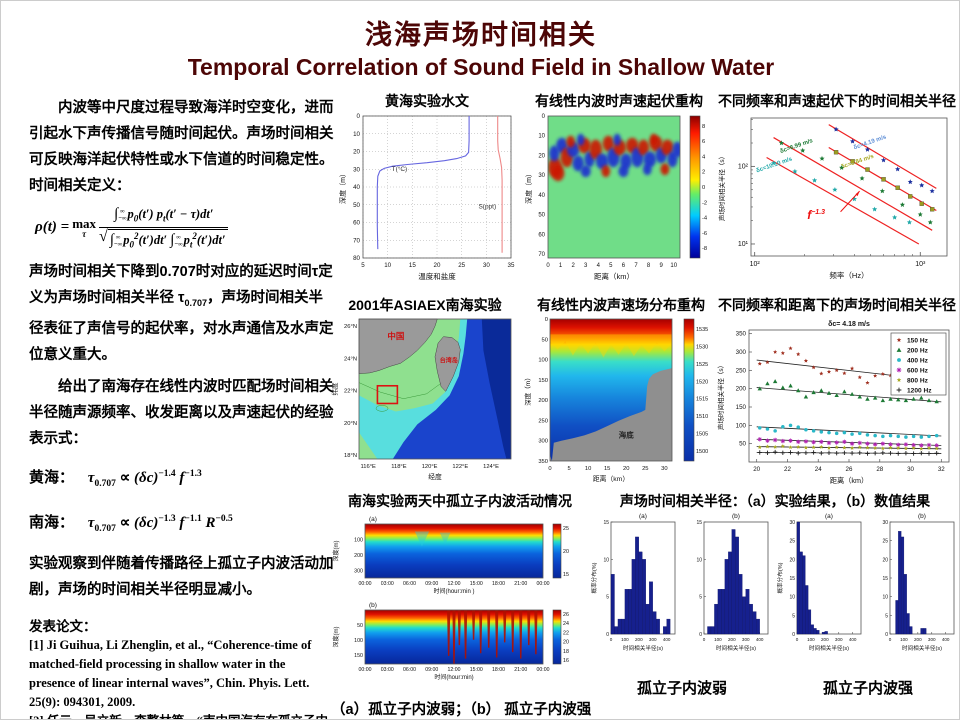 This screenshot has width=960, height=720. Describe the element at coordinates (543, 421) in the screenshot. I see `svg-text: 250` at that location.